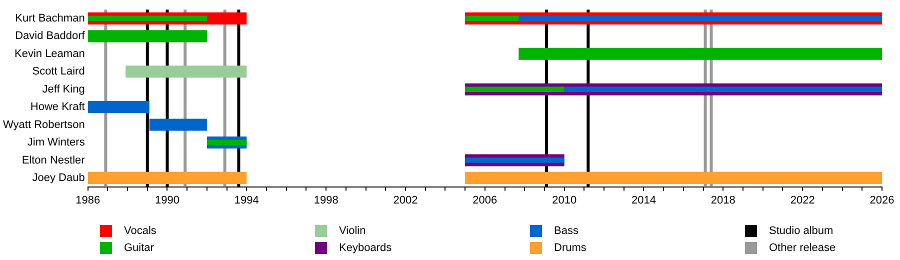  I want to click on x-tick-label: 2026, so click(882, 200).